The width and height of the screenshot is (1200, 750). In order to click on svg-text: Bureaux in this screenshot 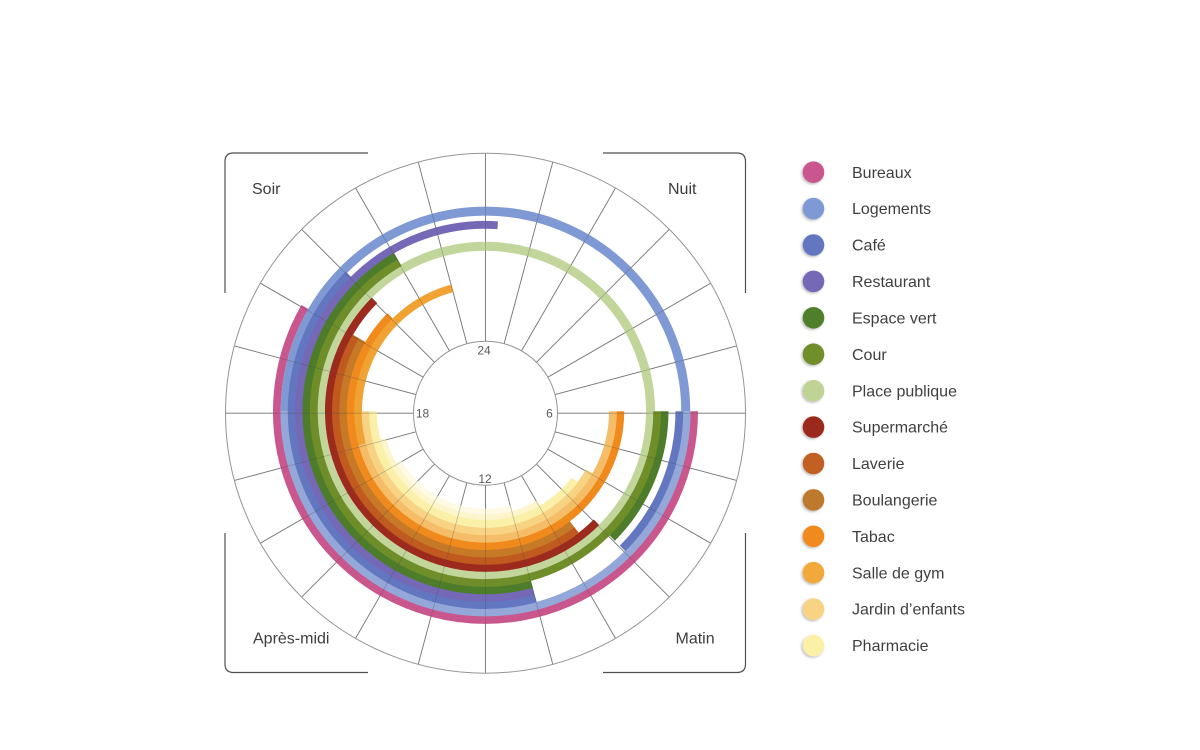, I will do `click(882, 173)`.